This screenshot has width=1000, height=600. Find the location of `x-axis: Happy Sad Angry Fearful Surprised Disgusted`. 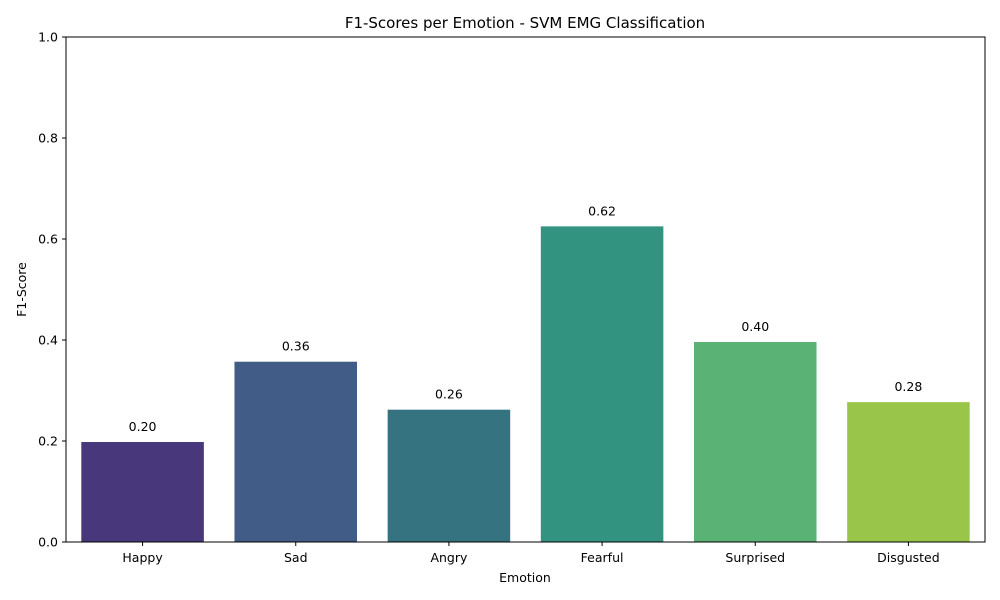

x-axis: Happy Sad Angry Fearful Surprised Disgusted is located at coordinates (531, 553).